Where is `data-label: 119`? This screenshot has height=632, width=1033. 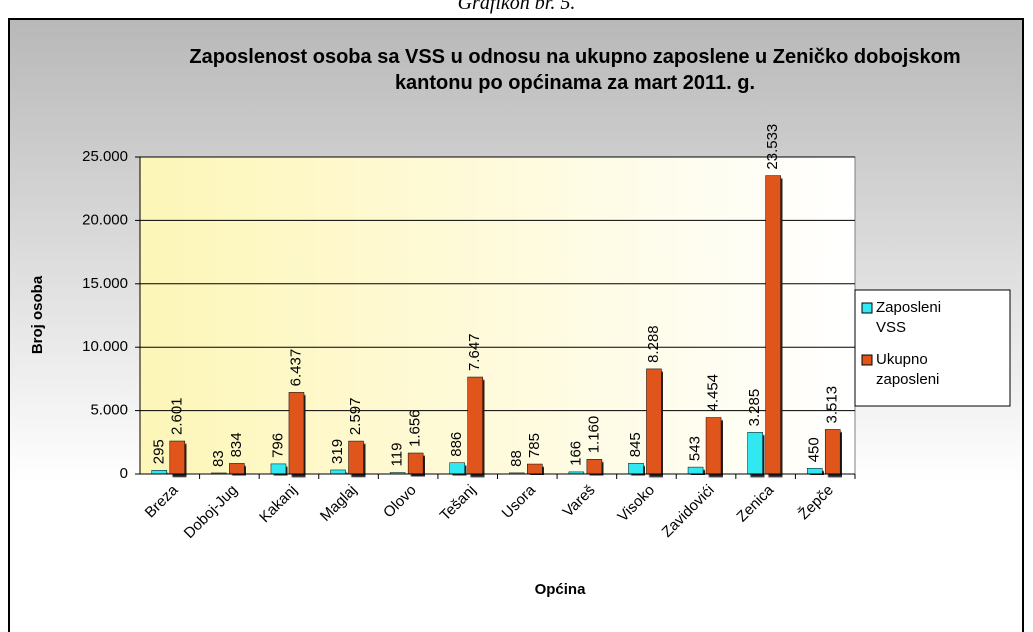 data-label: 119 is located at coordinates (397, 455).